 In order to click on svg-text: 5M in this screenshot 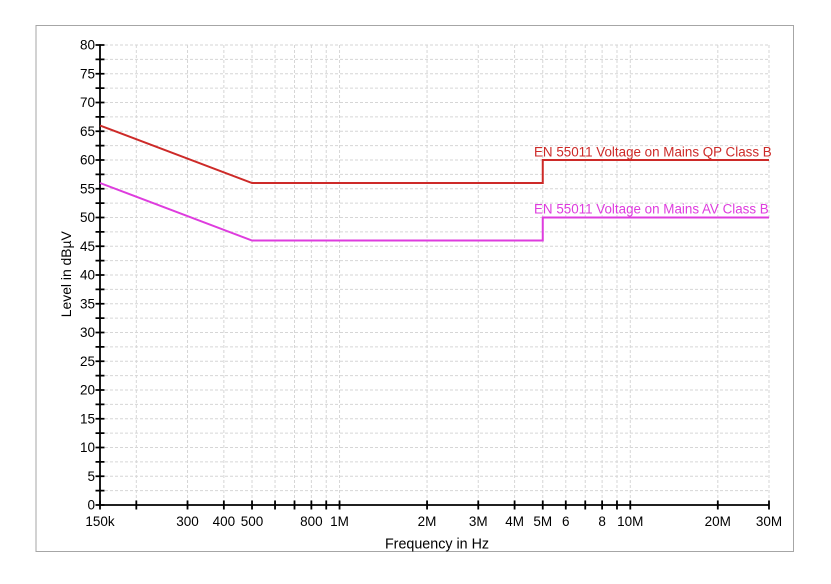, I will do `click(542, 521)`.